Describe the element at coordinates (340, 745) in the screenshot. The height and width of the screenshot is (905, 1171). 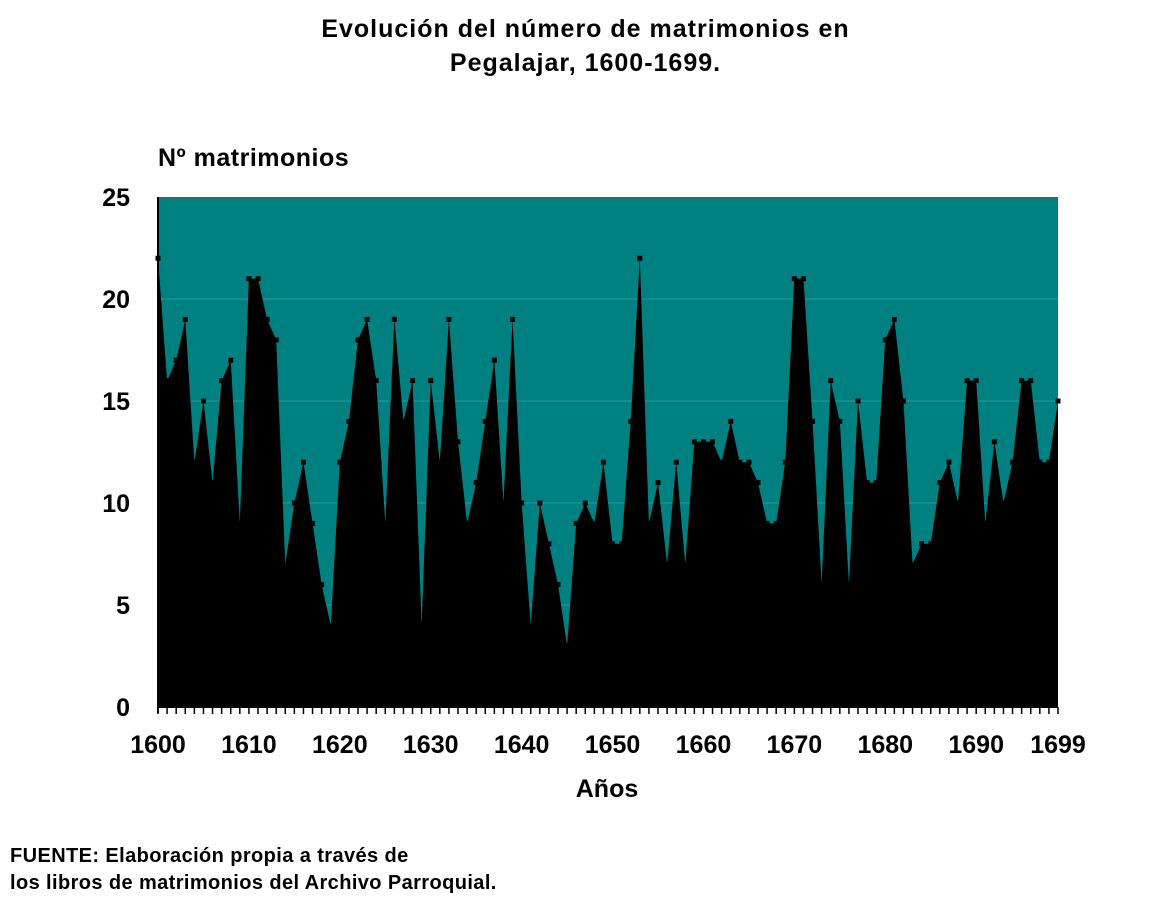
I see `x-tick-label: 1620` at that location.